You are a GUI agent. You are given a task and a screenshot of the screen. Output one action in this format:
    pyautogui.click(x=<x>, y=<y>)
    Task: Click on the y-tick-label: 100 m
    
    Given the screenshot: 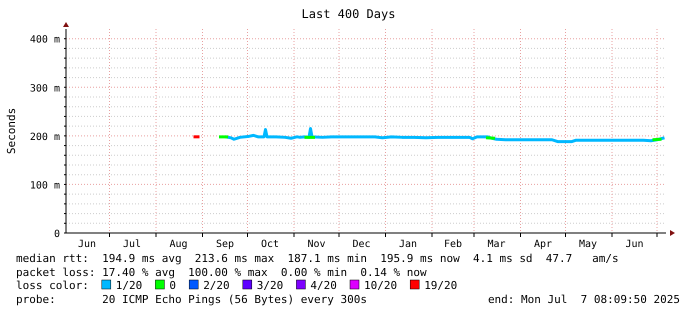 What is the action you would take?
    pyautogui.click(x=45, y=186)
    